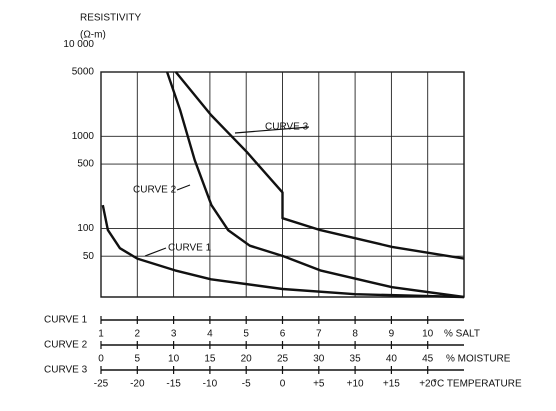 This screenshot has height=411, width=556. I want to click on x-tick-label: -25, so click(101, 384).